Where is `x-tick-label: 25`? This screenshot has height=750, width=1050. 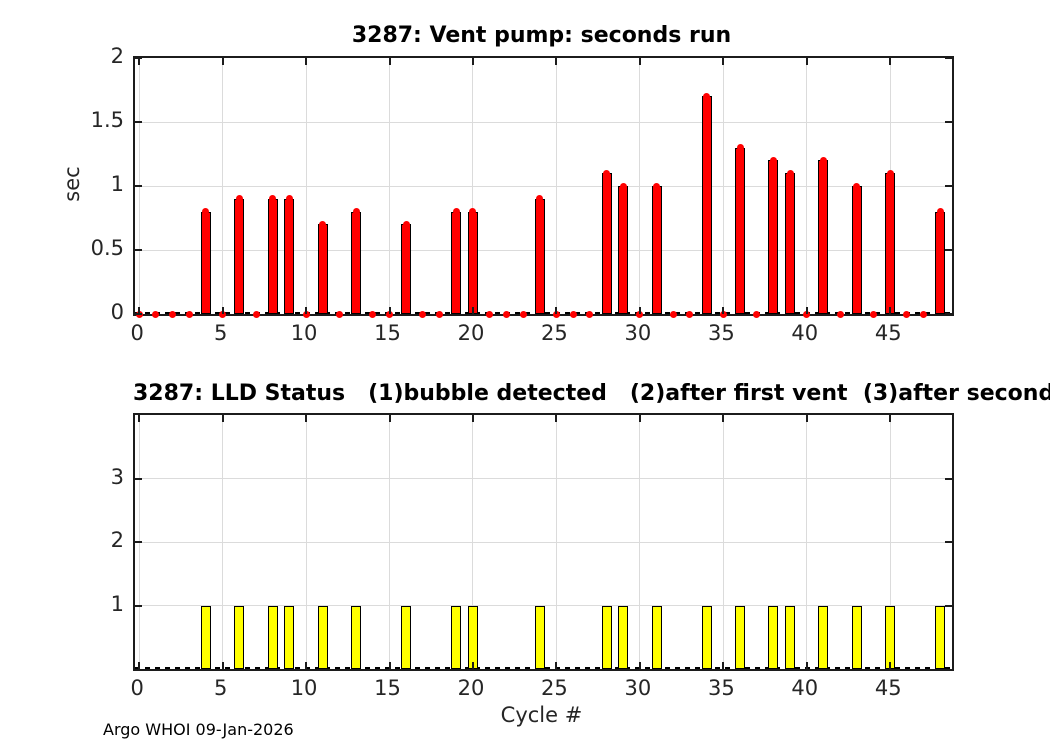
x-tick-label: 25 is located at coordinates (554, 688).